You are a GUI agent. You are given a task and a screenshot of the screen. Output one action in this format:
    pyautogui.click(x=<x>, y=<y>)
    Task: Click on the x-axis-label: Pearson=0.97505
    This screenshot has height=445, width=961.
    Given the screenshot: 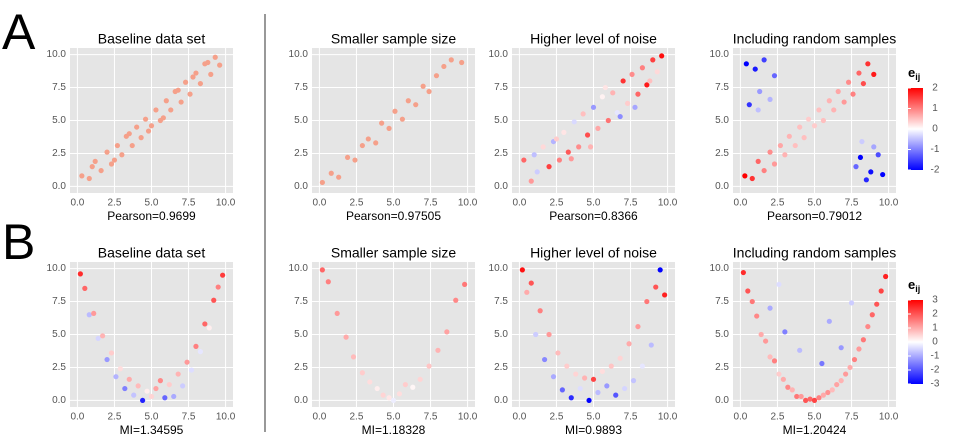 What is the action you would take?
    pyautogui.click(x=393, y=216)
    